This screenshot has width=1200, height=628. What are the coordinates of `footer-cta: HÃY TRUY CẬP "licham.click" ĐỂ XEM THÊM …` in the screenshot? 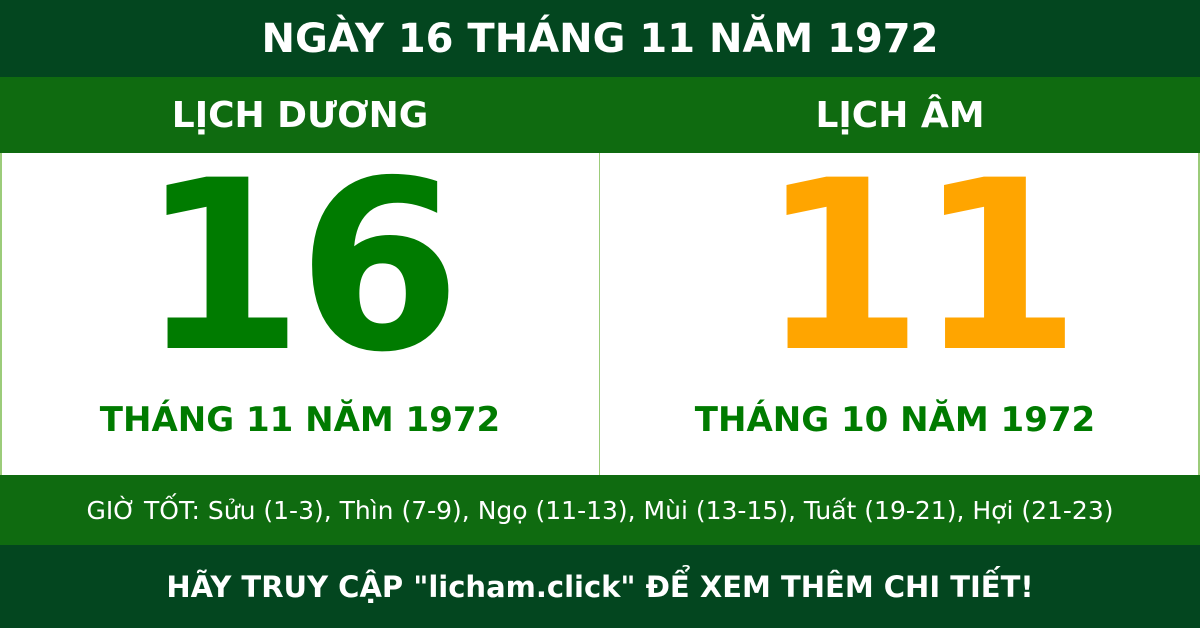 It's located at (600, 586).